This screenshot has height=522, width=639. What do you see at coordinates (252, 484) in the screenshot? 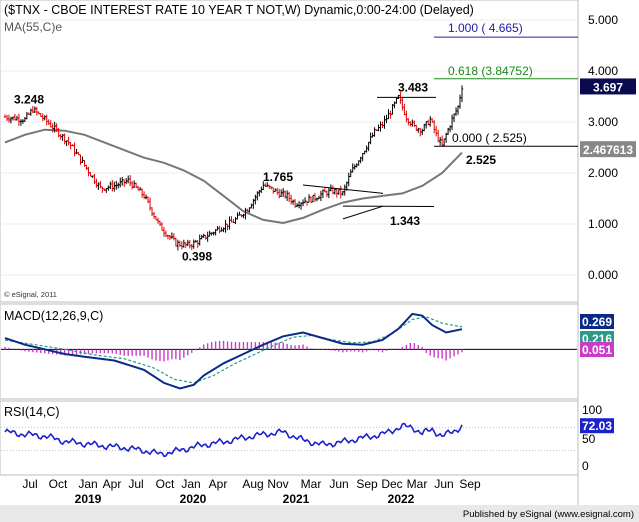
I see `x-axis-month: Aug` at bounding box center [252, 484].